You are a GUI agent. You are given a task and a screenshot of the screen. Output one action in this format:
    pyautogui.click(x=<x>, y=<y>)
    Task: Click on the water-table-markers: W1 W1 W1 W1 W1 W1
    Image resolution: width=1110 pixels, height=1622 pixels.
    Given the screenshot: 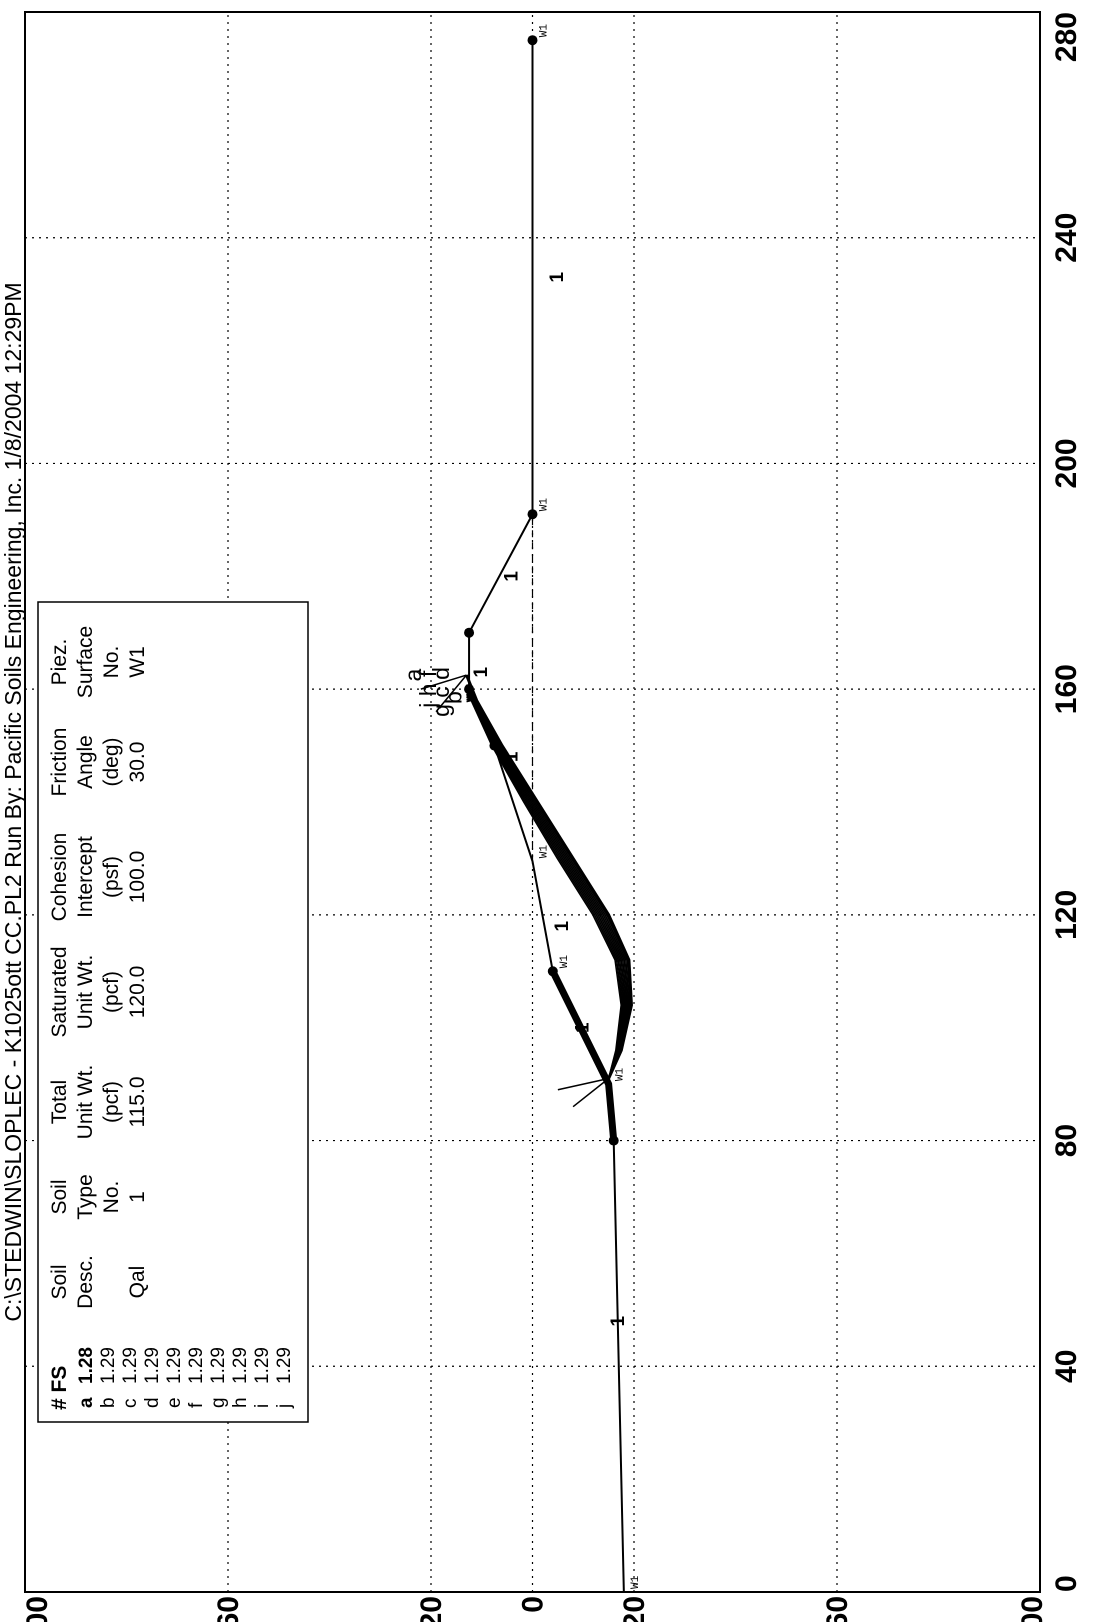 What is the action you would take?
    pyautogui.click(x=586, y=806)
    